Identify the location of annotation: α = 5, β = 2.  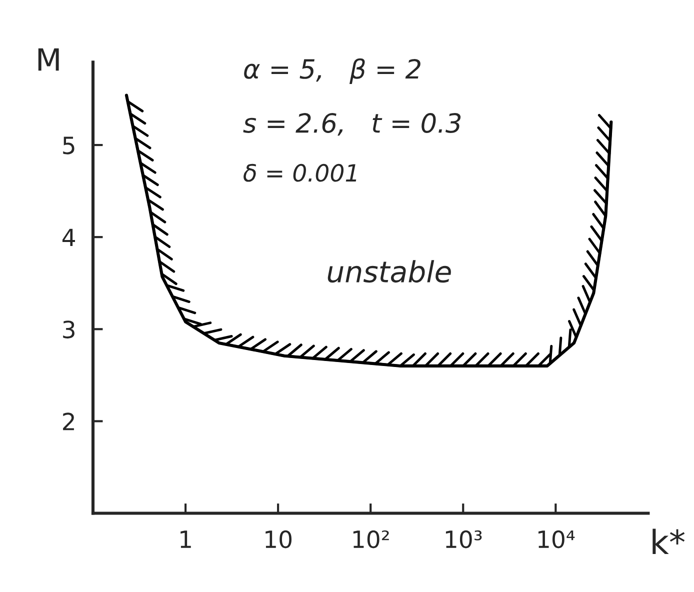
(332, 71).